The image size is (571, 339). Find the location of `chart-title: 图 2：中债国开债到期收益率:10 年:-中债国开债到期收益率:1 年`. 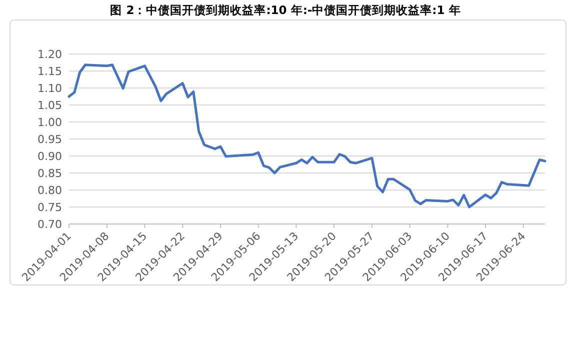

chart-title: 图 2：中债国开债到期收益率:10 年:-中债国开债到期收益率:1 年 is located at coordinates (285, 10).